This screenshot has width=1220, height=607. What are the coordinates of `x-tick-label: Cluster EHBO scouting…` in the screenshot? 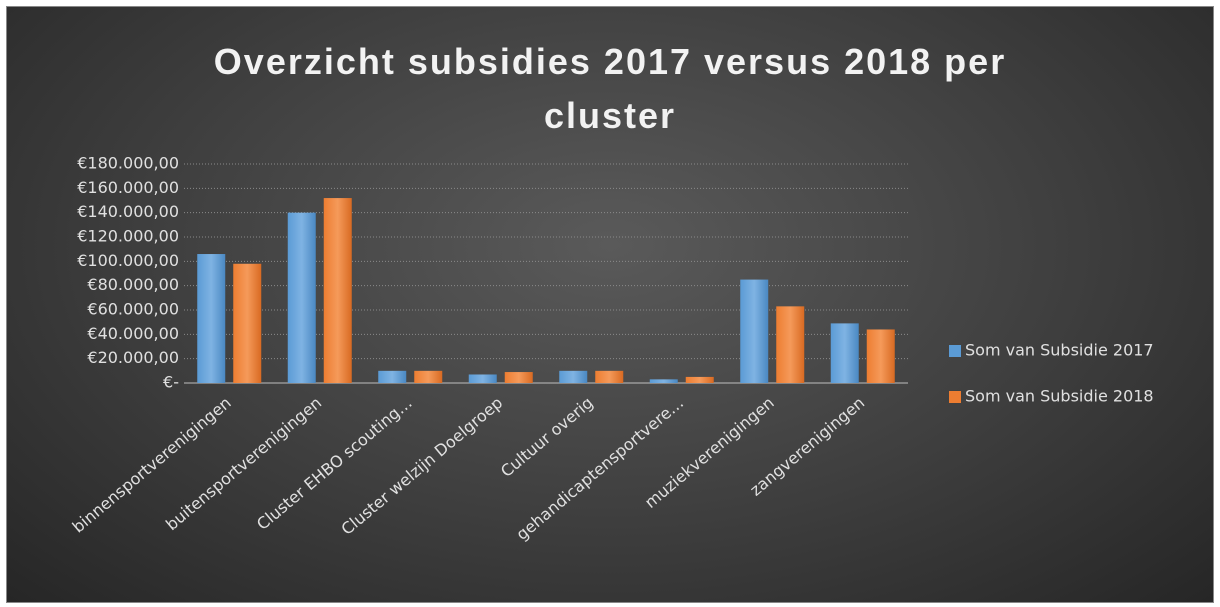 It's located at (334, 463).